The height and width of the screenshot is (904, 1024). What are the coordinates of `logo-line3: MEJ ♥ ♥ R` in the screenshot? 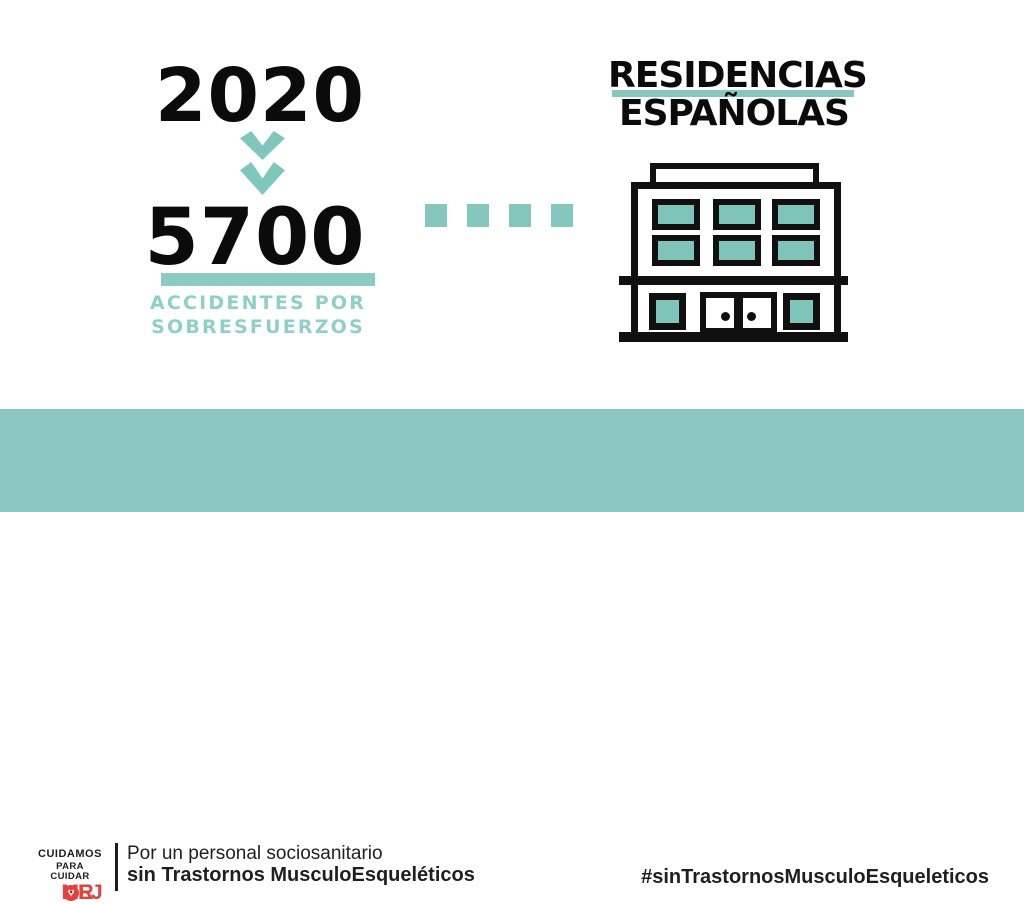 It's located at (70, 892).